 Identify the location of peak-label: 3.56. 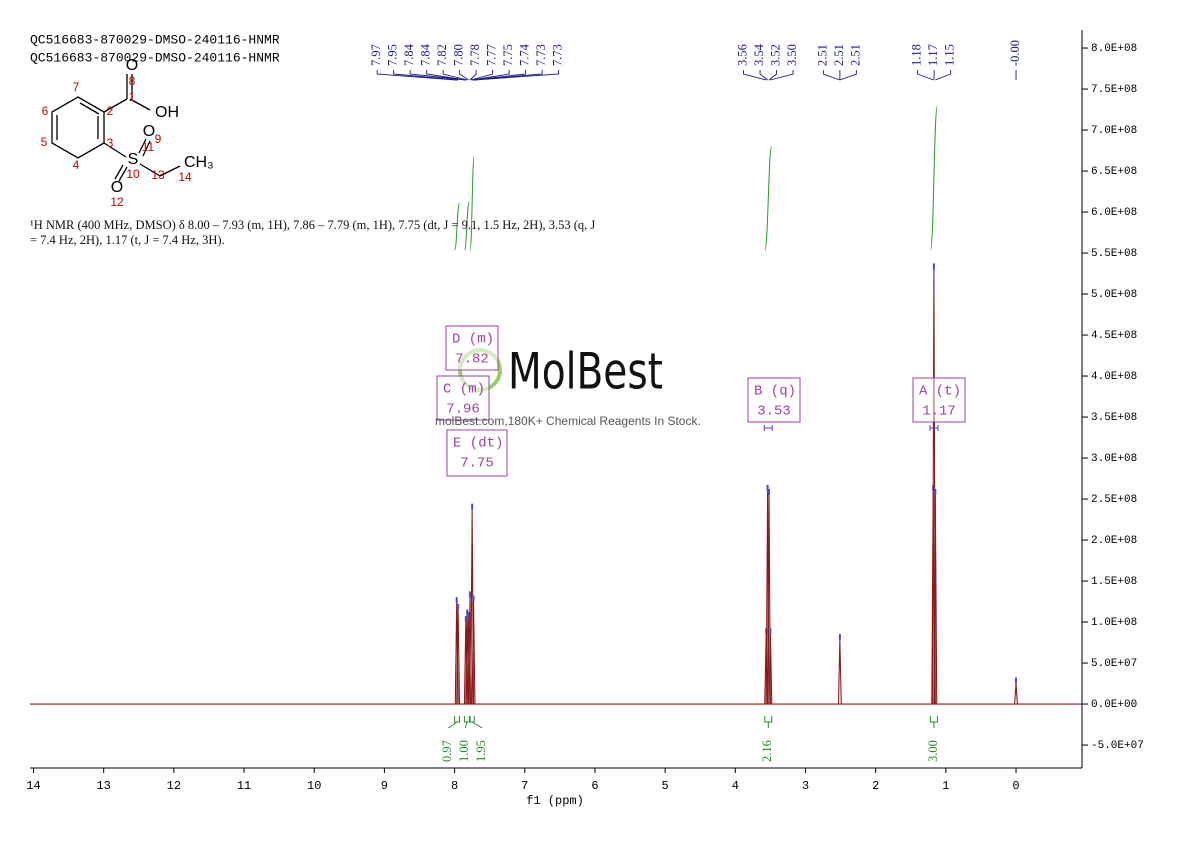
(742, 55).